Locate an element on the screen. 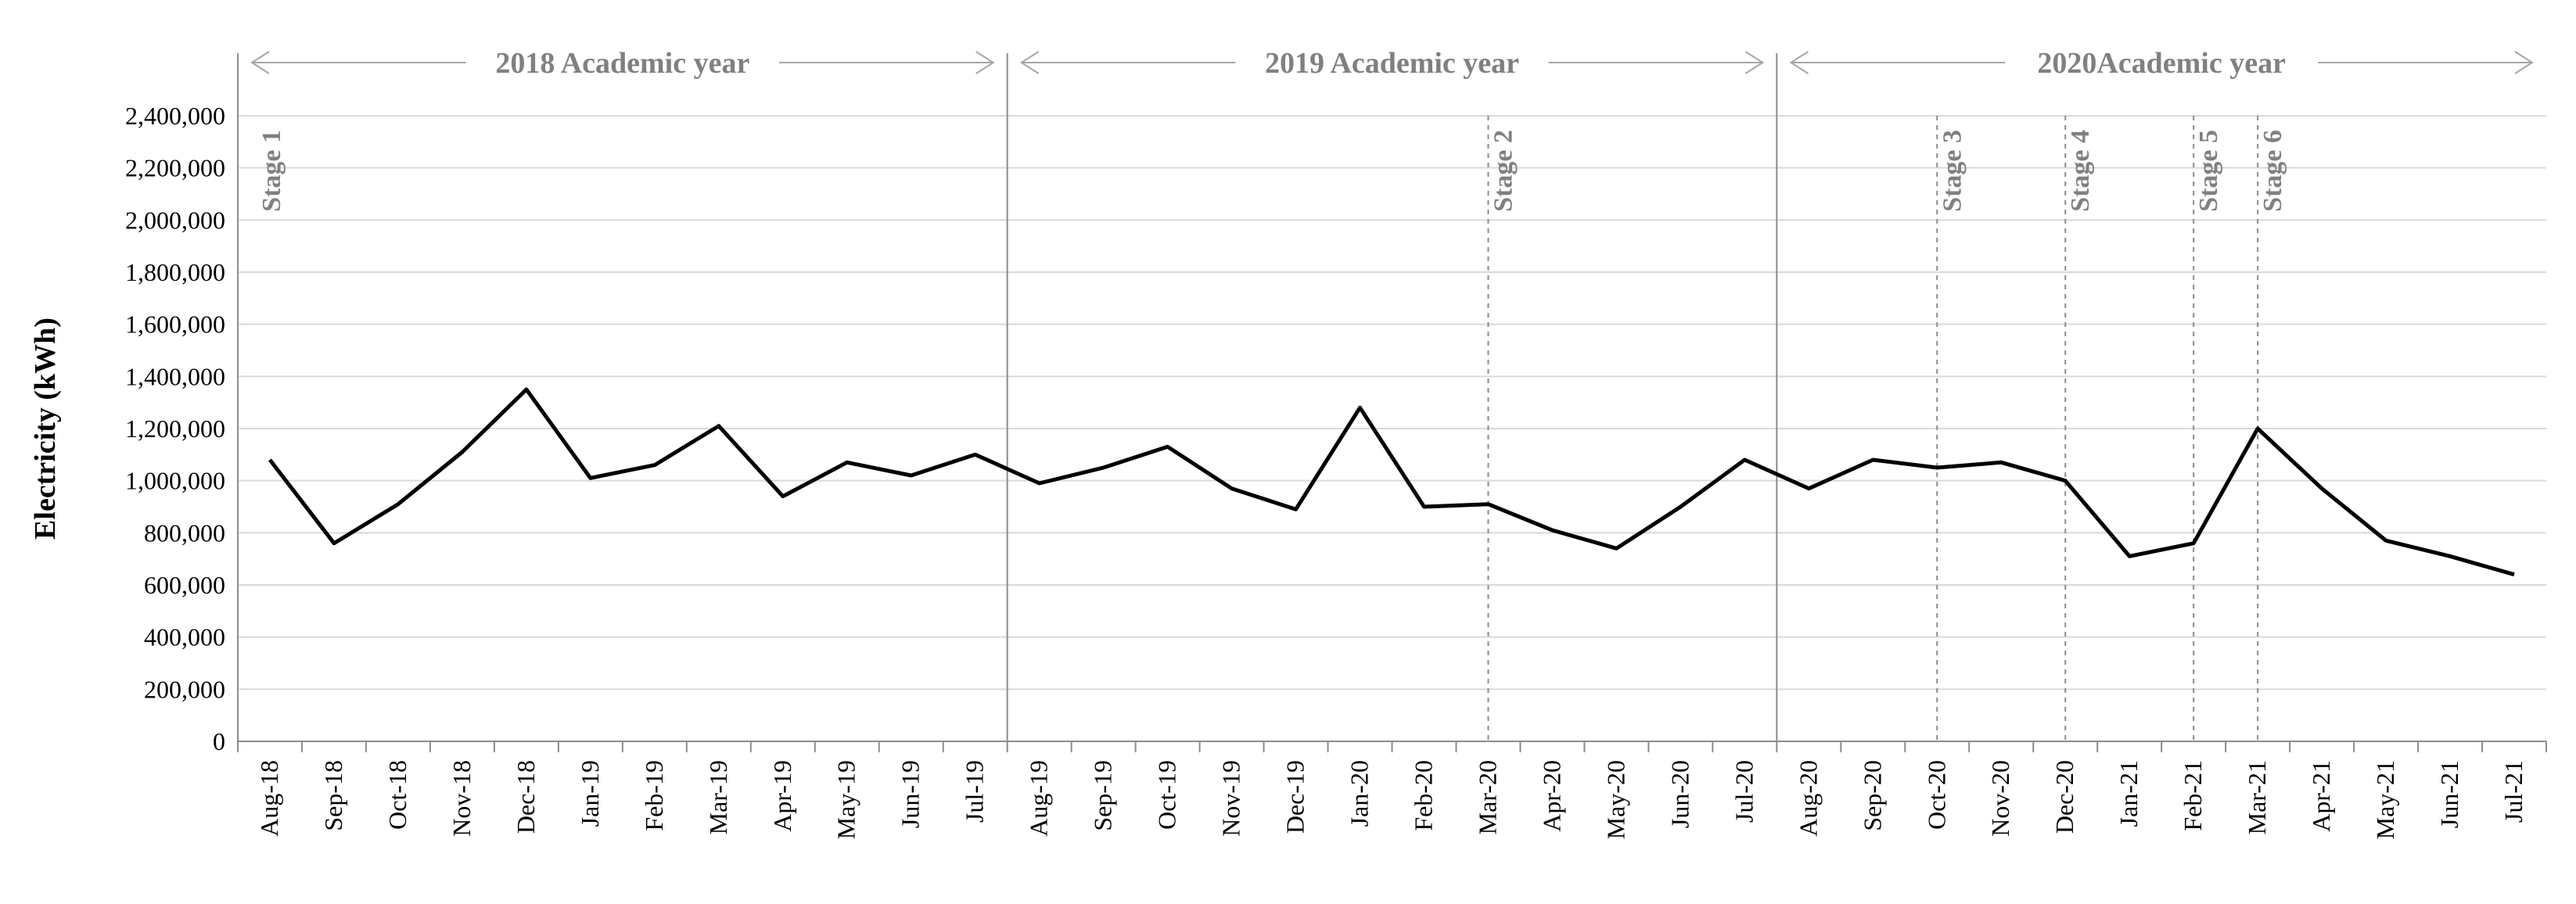  x-tick-label: Jul-19 is located at coordinates (975, 792).